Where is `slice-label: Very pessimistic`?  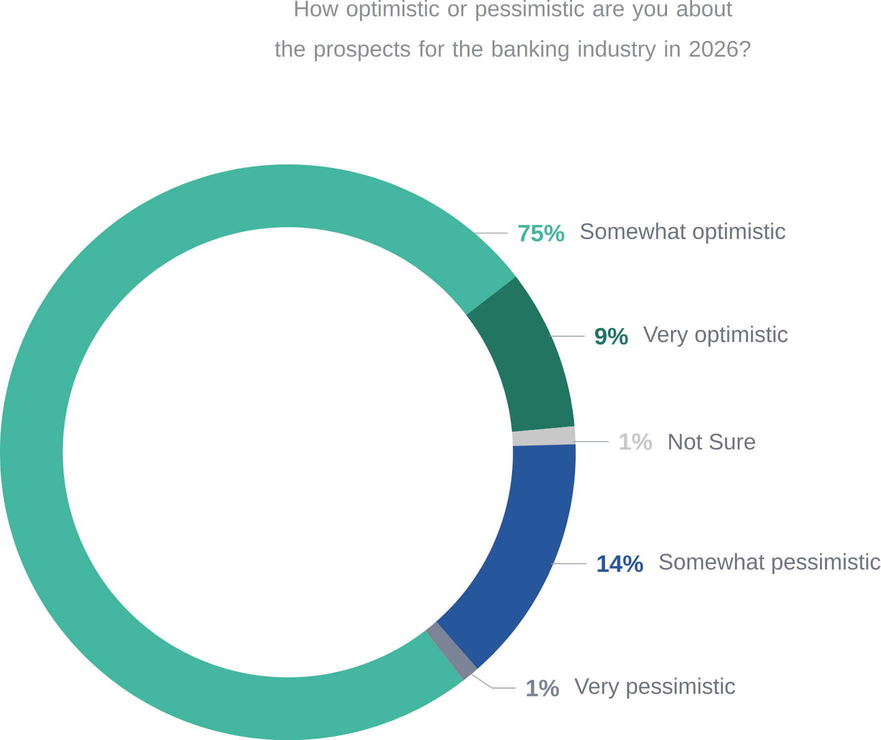
slice-label: Very pessimistic is located at coordinates (655, 687).